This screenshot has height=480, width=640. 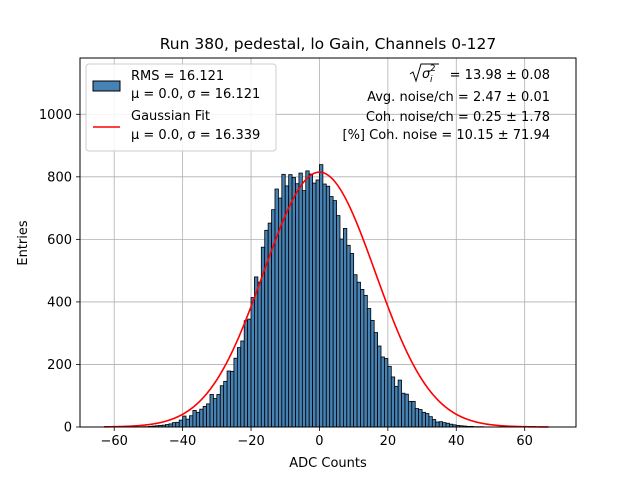 What do you see at coordinates (113, 441) in the screenshot?
I see `x-tick-label: −60` at bounding box center [113, 441].